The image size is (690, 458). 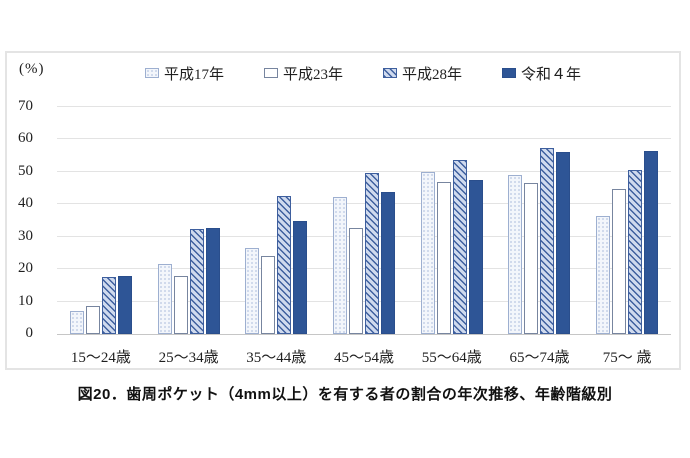 What do you see at coordinates (180, 304) in the screenshot?
I see `bar-平成23年-25～34歳` at bounding box center [180, 304].